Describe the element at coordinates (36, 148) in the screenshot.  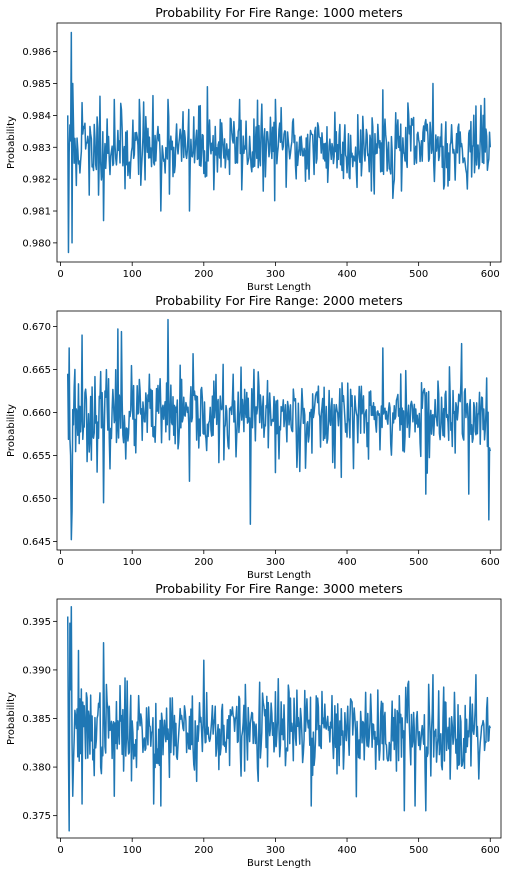
I see `y-tick-label: 0.983` at that location.